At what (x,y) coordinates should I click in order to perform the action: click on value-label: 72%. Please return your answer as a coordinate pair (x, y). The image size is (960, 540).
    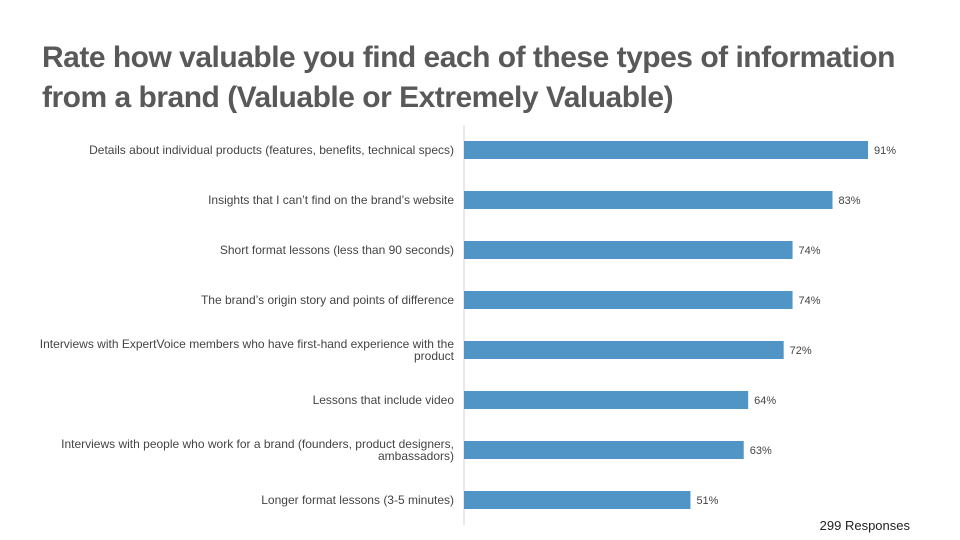
    Looking at the image, I should click on (801, 351).